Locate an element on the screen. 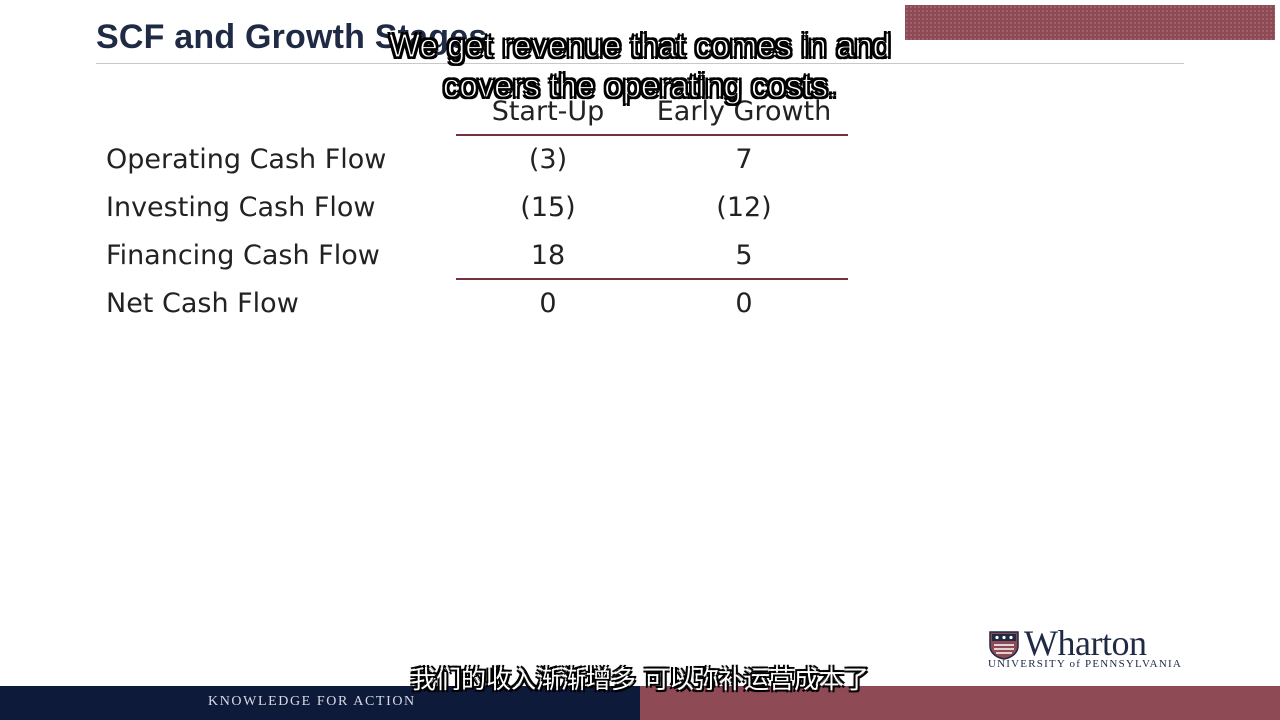  column-header-early-growth: Early Growth is located at coordinates (744, 111).